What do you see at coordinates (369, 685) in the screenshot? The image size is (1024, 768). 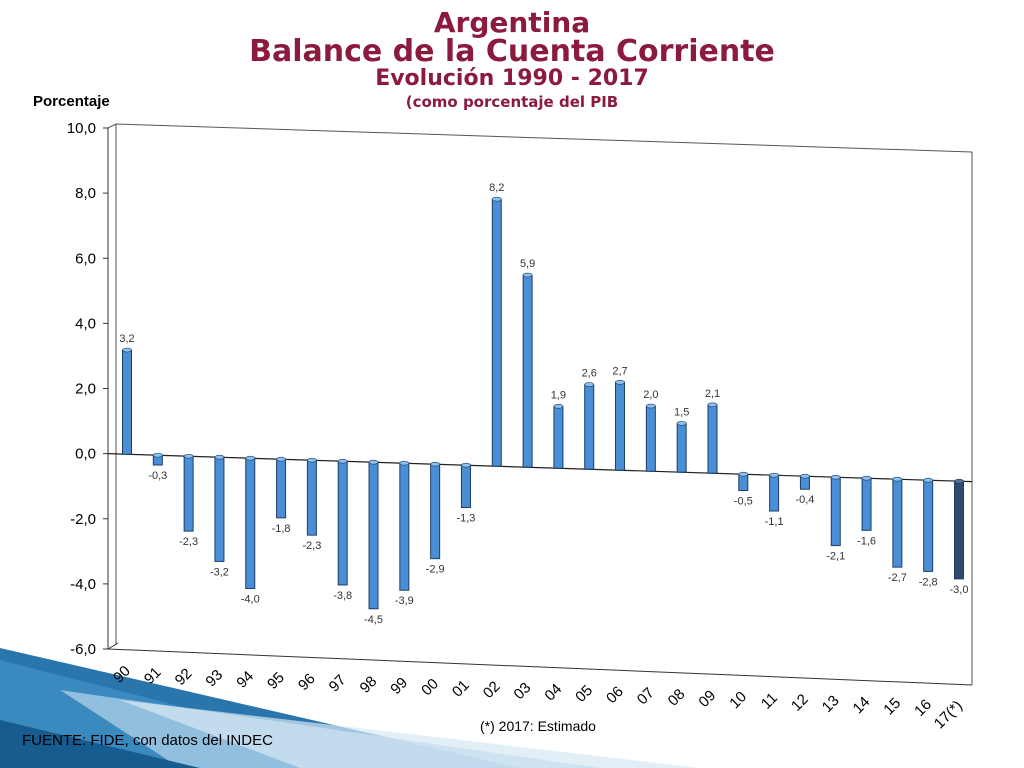 I see `x-tick-label: 98` at bounding box center [369, 685].